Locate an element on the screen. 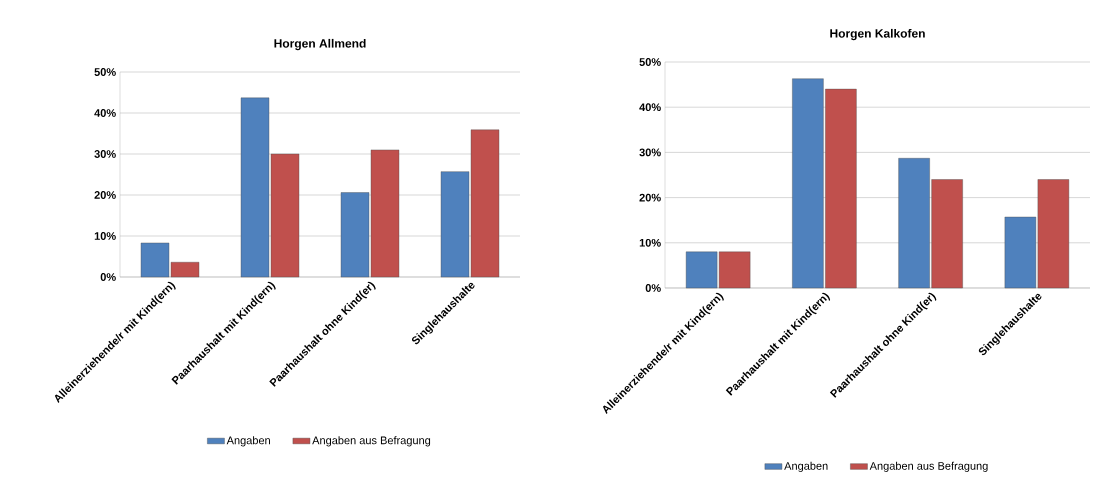 Image resolution: width=1098 pixels, height=491 pixels. chart-title: Horgen Allmend is located at coordinates (320, 44).